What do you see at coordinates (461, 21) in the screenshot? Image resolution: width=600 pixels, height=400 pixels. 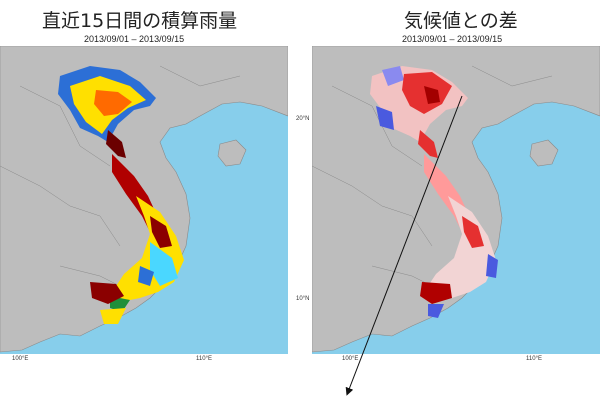 I see `right-map-title: 気候値との差` at bounding box center [461, 21].